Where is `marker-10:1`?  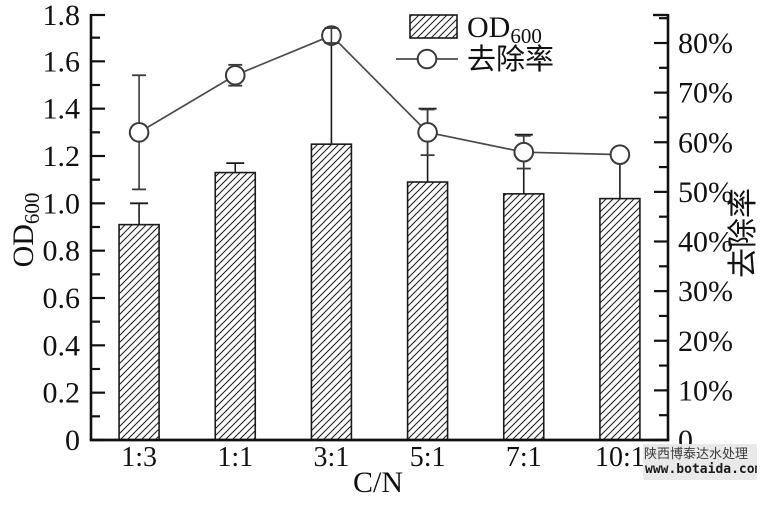
marker-10:1 is located at coordinates (620, 154).